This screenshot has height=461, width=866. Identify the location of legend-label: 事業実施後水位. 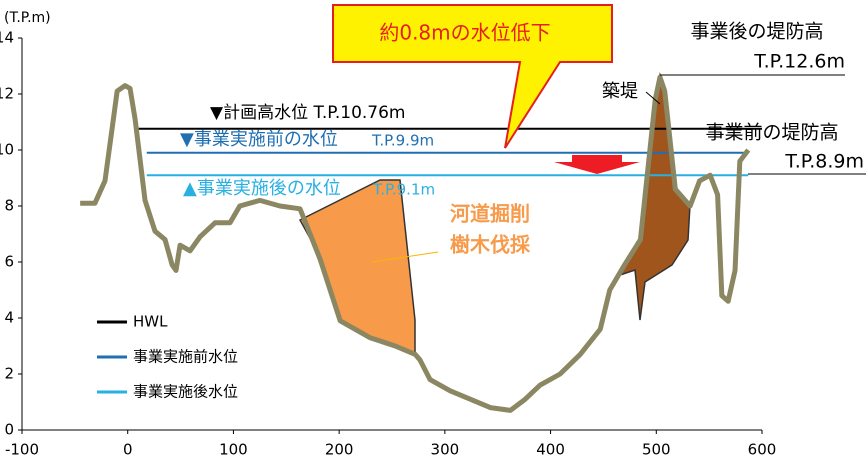
(185, 392).